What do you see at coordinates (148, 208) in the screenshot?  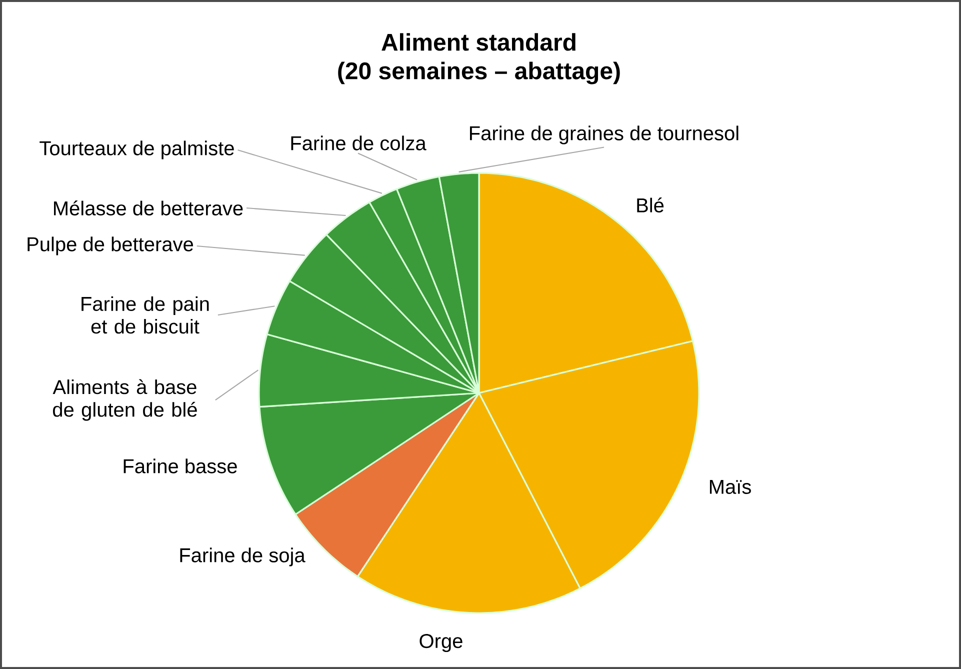 I see `slice-label: Mélasse de betterave` at bounding box center [148, 208].